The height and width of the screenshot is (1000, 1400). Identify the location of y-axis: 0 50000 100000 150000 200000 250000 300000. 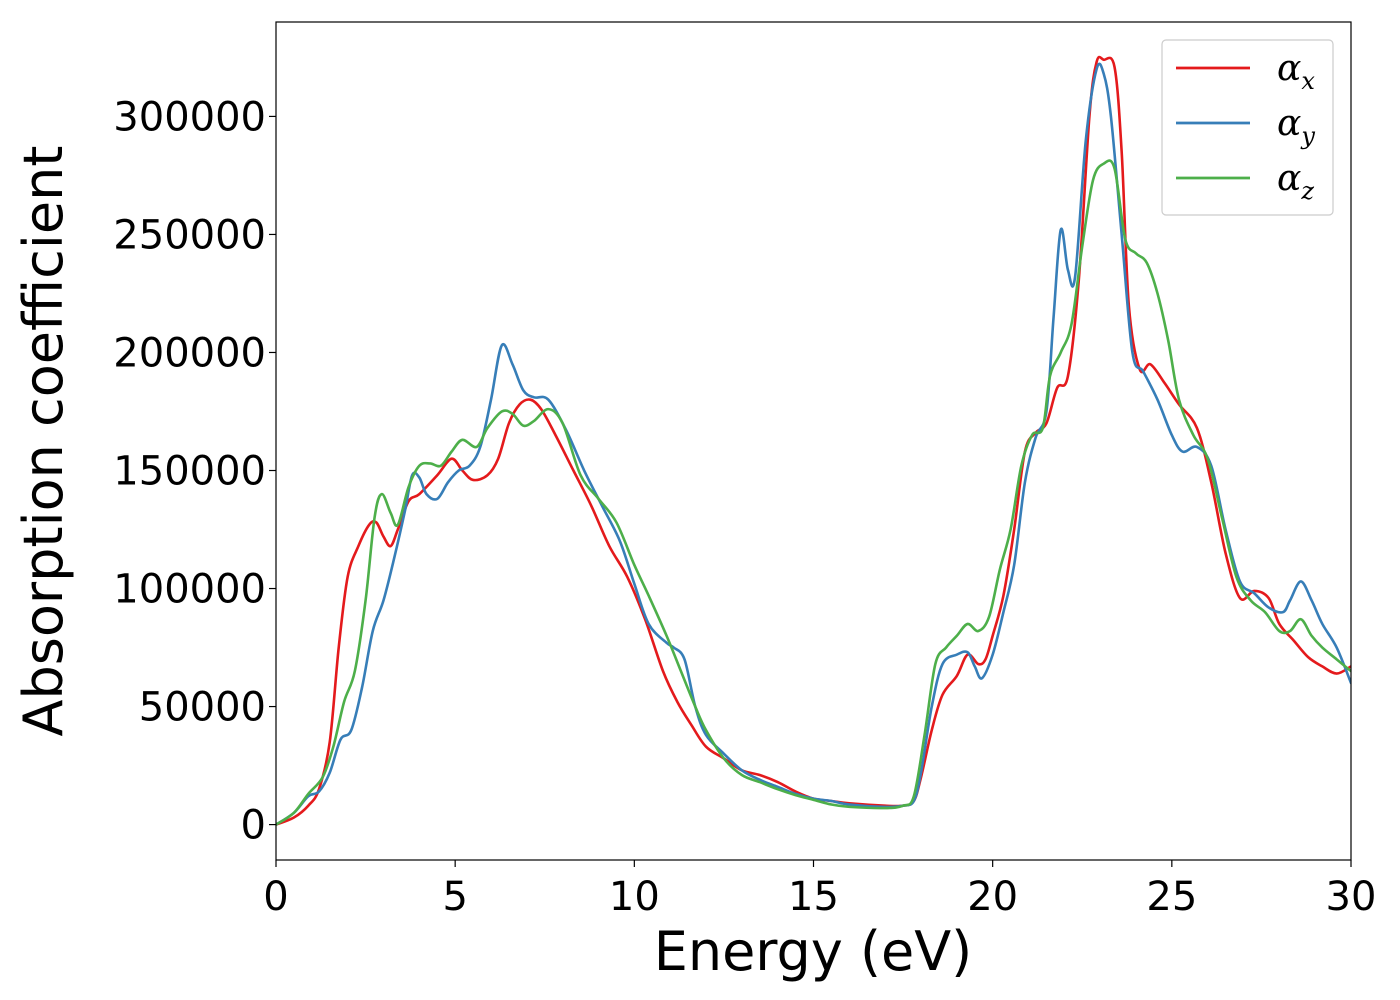
(194, 471).